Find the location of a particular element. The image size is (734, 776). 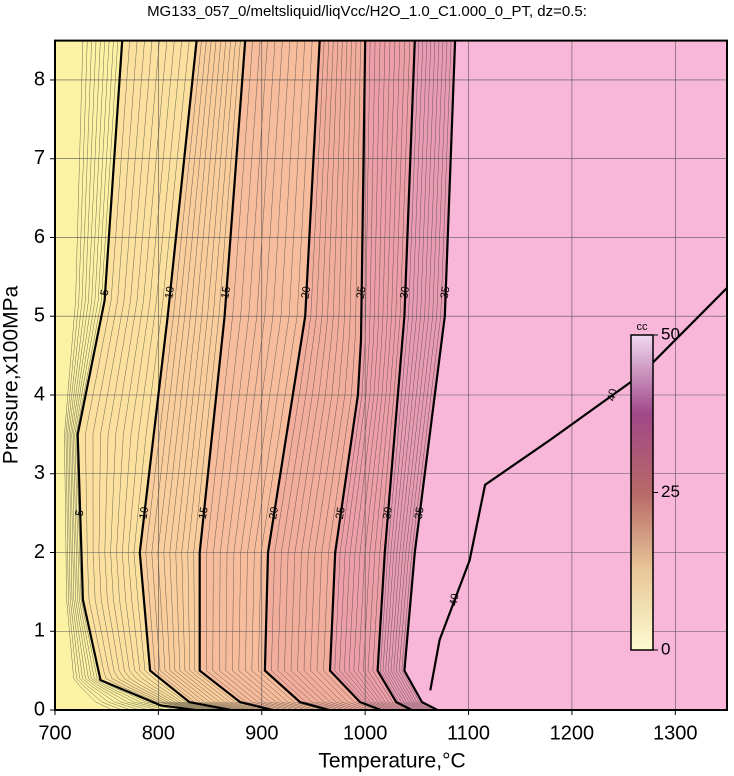

x-axis-label: Temperature,°C is located at coordinates (391, 761).